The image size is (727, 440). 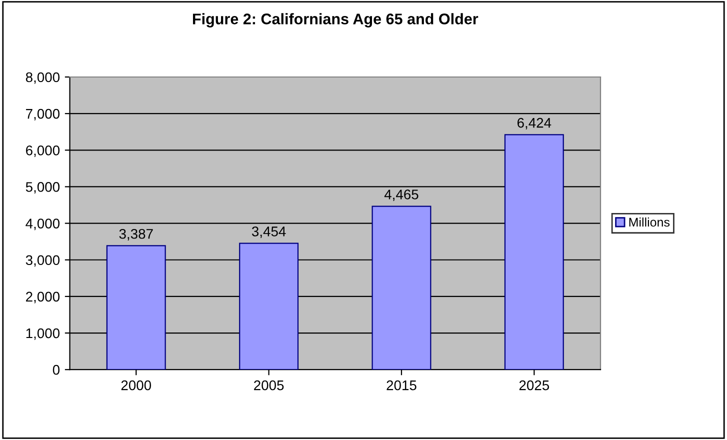 What do you see at coordinates (534, 124) in the screenshot?
I see `data-label: 6,424` at bounding box center [534, 124].